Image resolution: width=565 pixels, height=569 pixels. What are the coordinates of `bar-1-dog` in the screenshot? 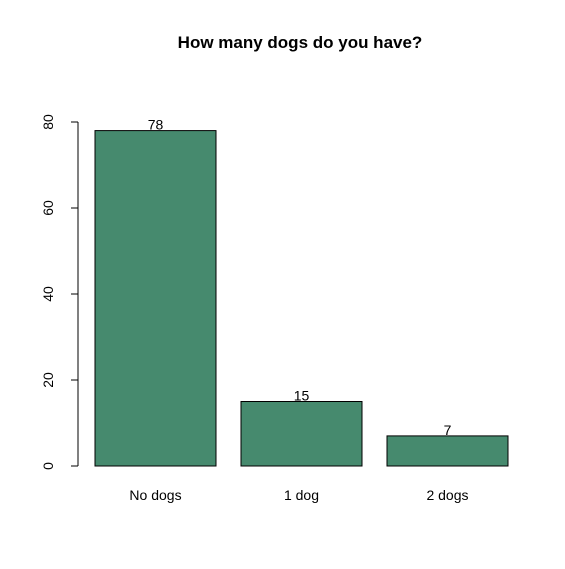 It's located at (301, 434).